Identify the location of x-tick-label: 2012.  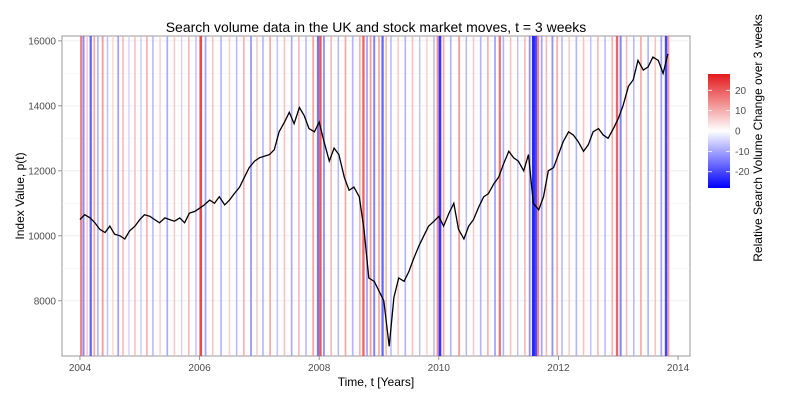
(558, 368).